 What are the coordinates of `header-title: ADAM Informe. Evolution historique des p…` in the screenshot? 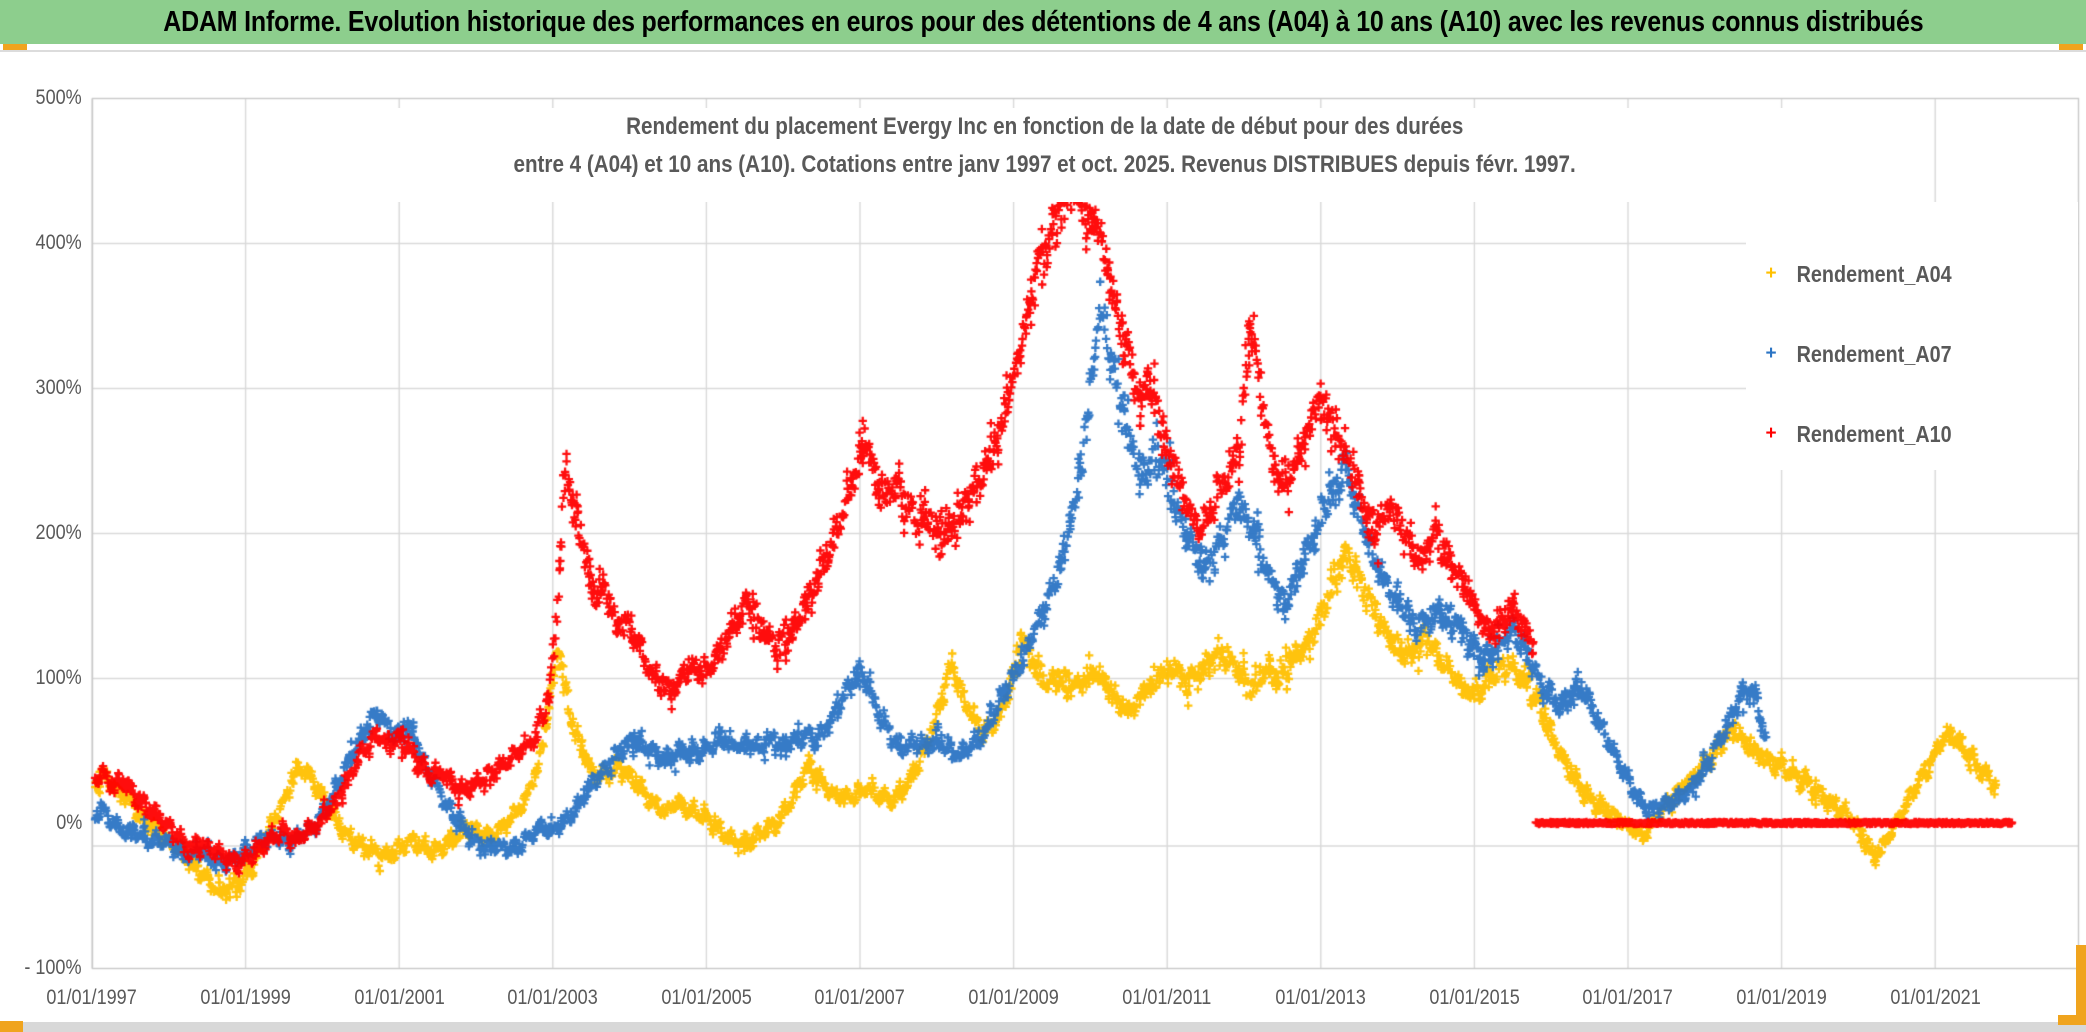 It's located at (1043, 21).